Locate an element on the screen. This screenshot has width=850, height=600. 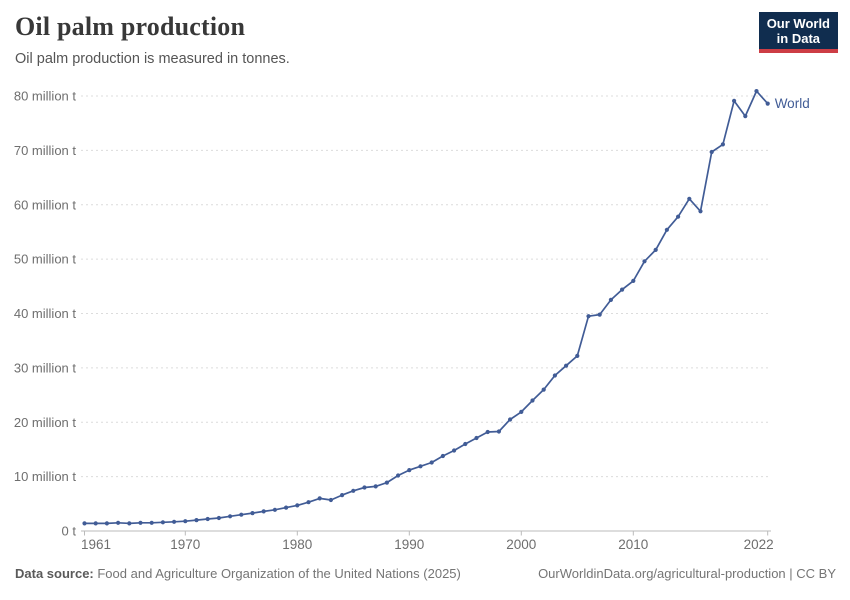
page-title: Oil palm production is located at coordinates (130, 26).